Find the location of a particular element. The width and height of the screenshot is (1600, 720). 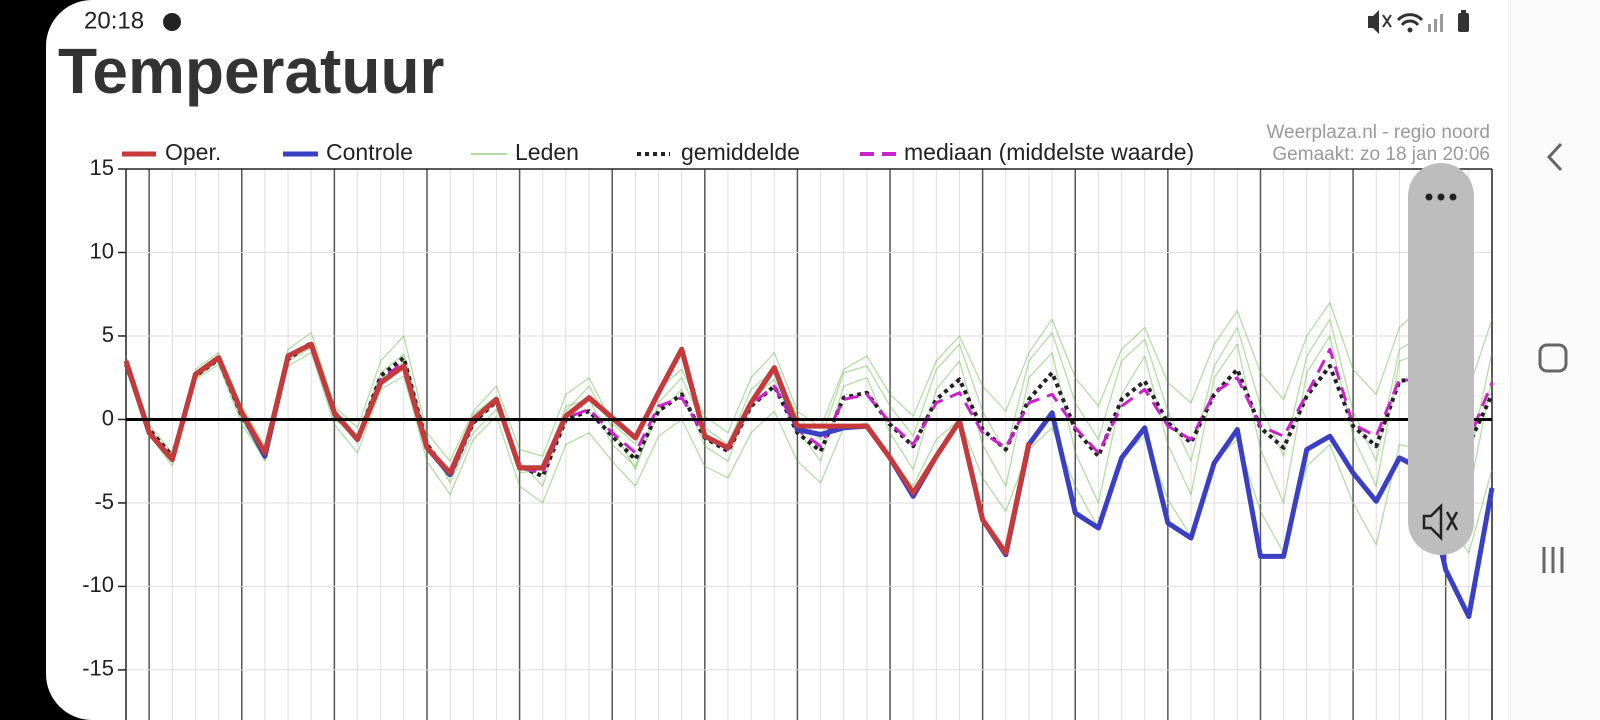

legend-label: gemiddelde is located at coordinates (740, 152).